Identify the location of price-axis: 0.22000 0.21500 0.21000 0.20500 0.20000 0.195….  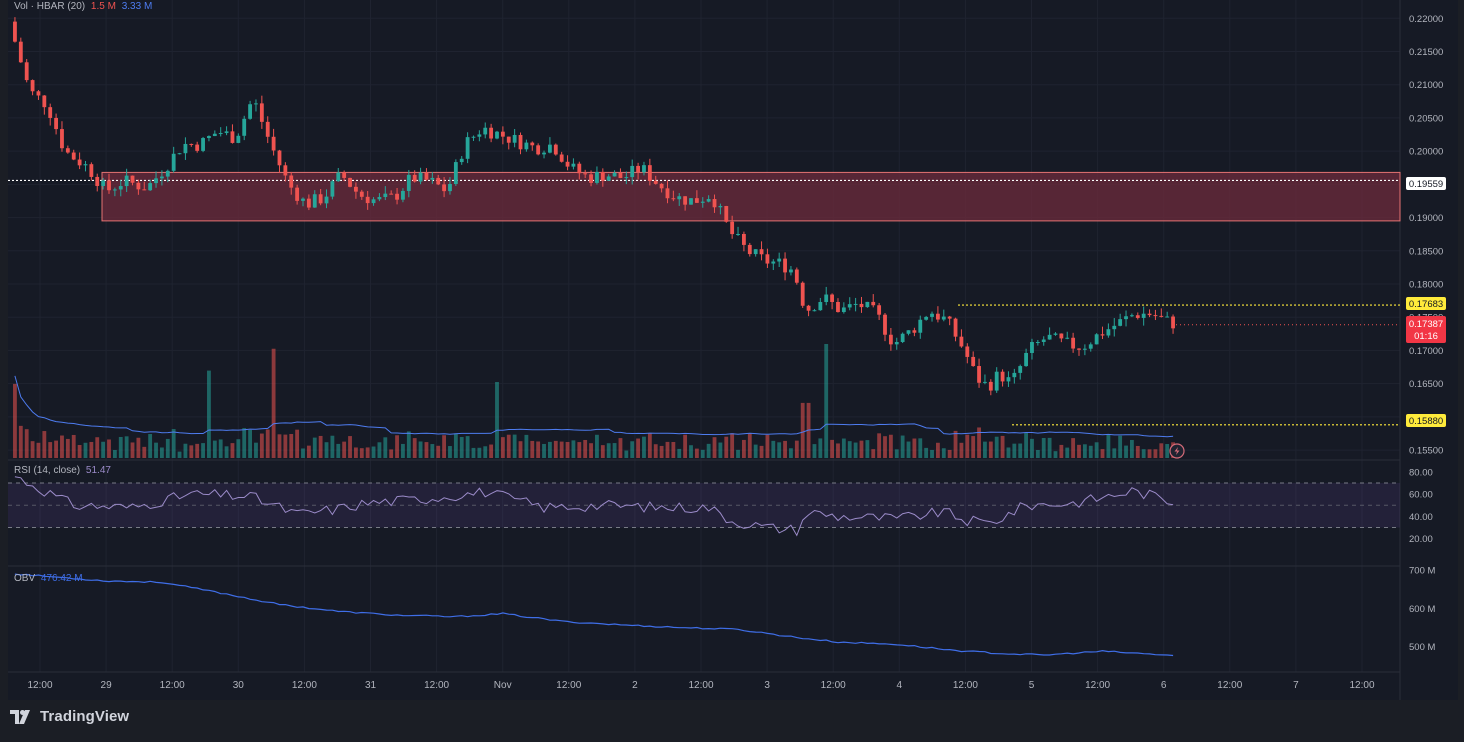
(1426, 235).